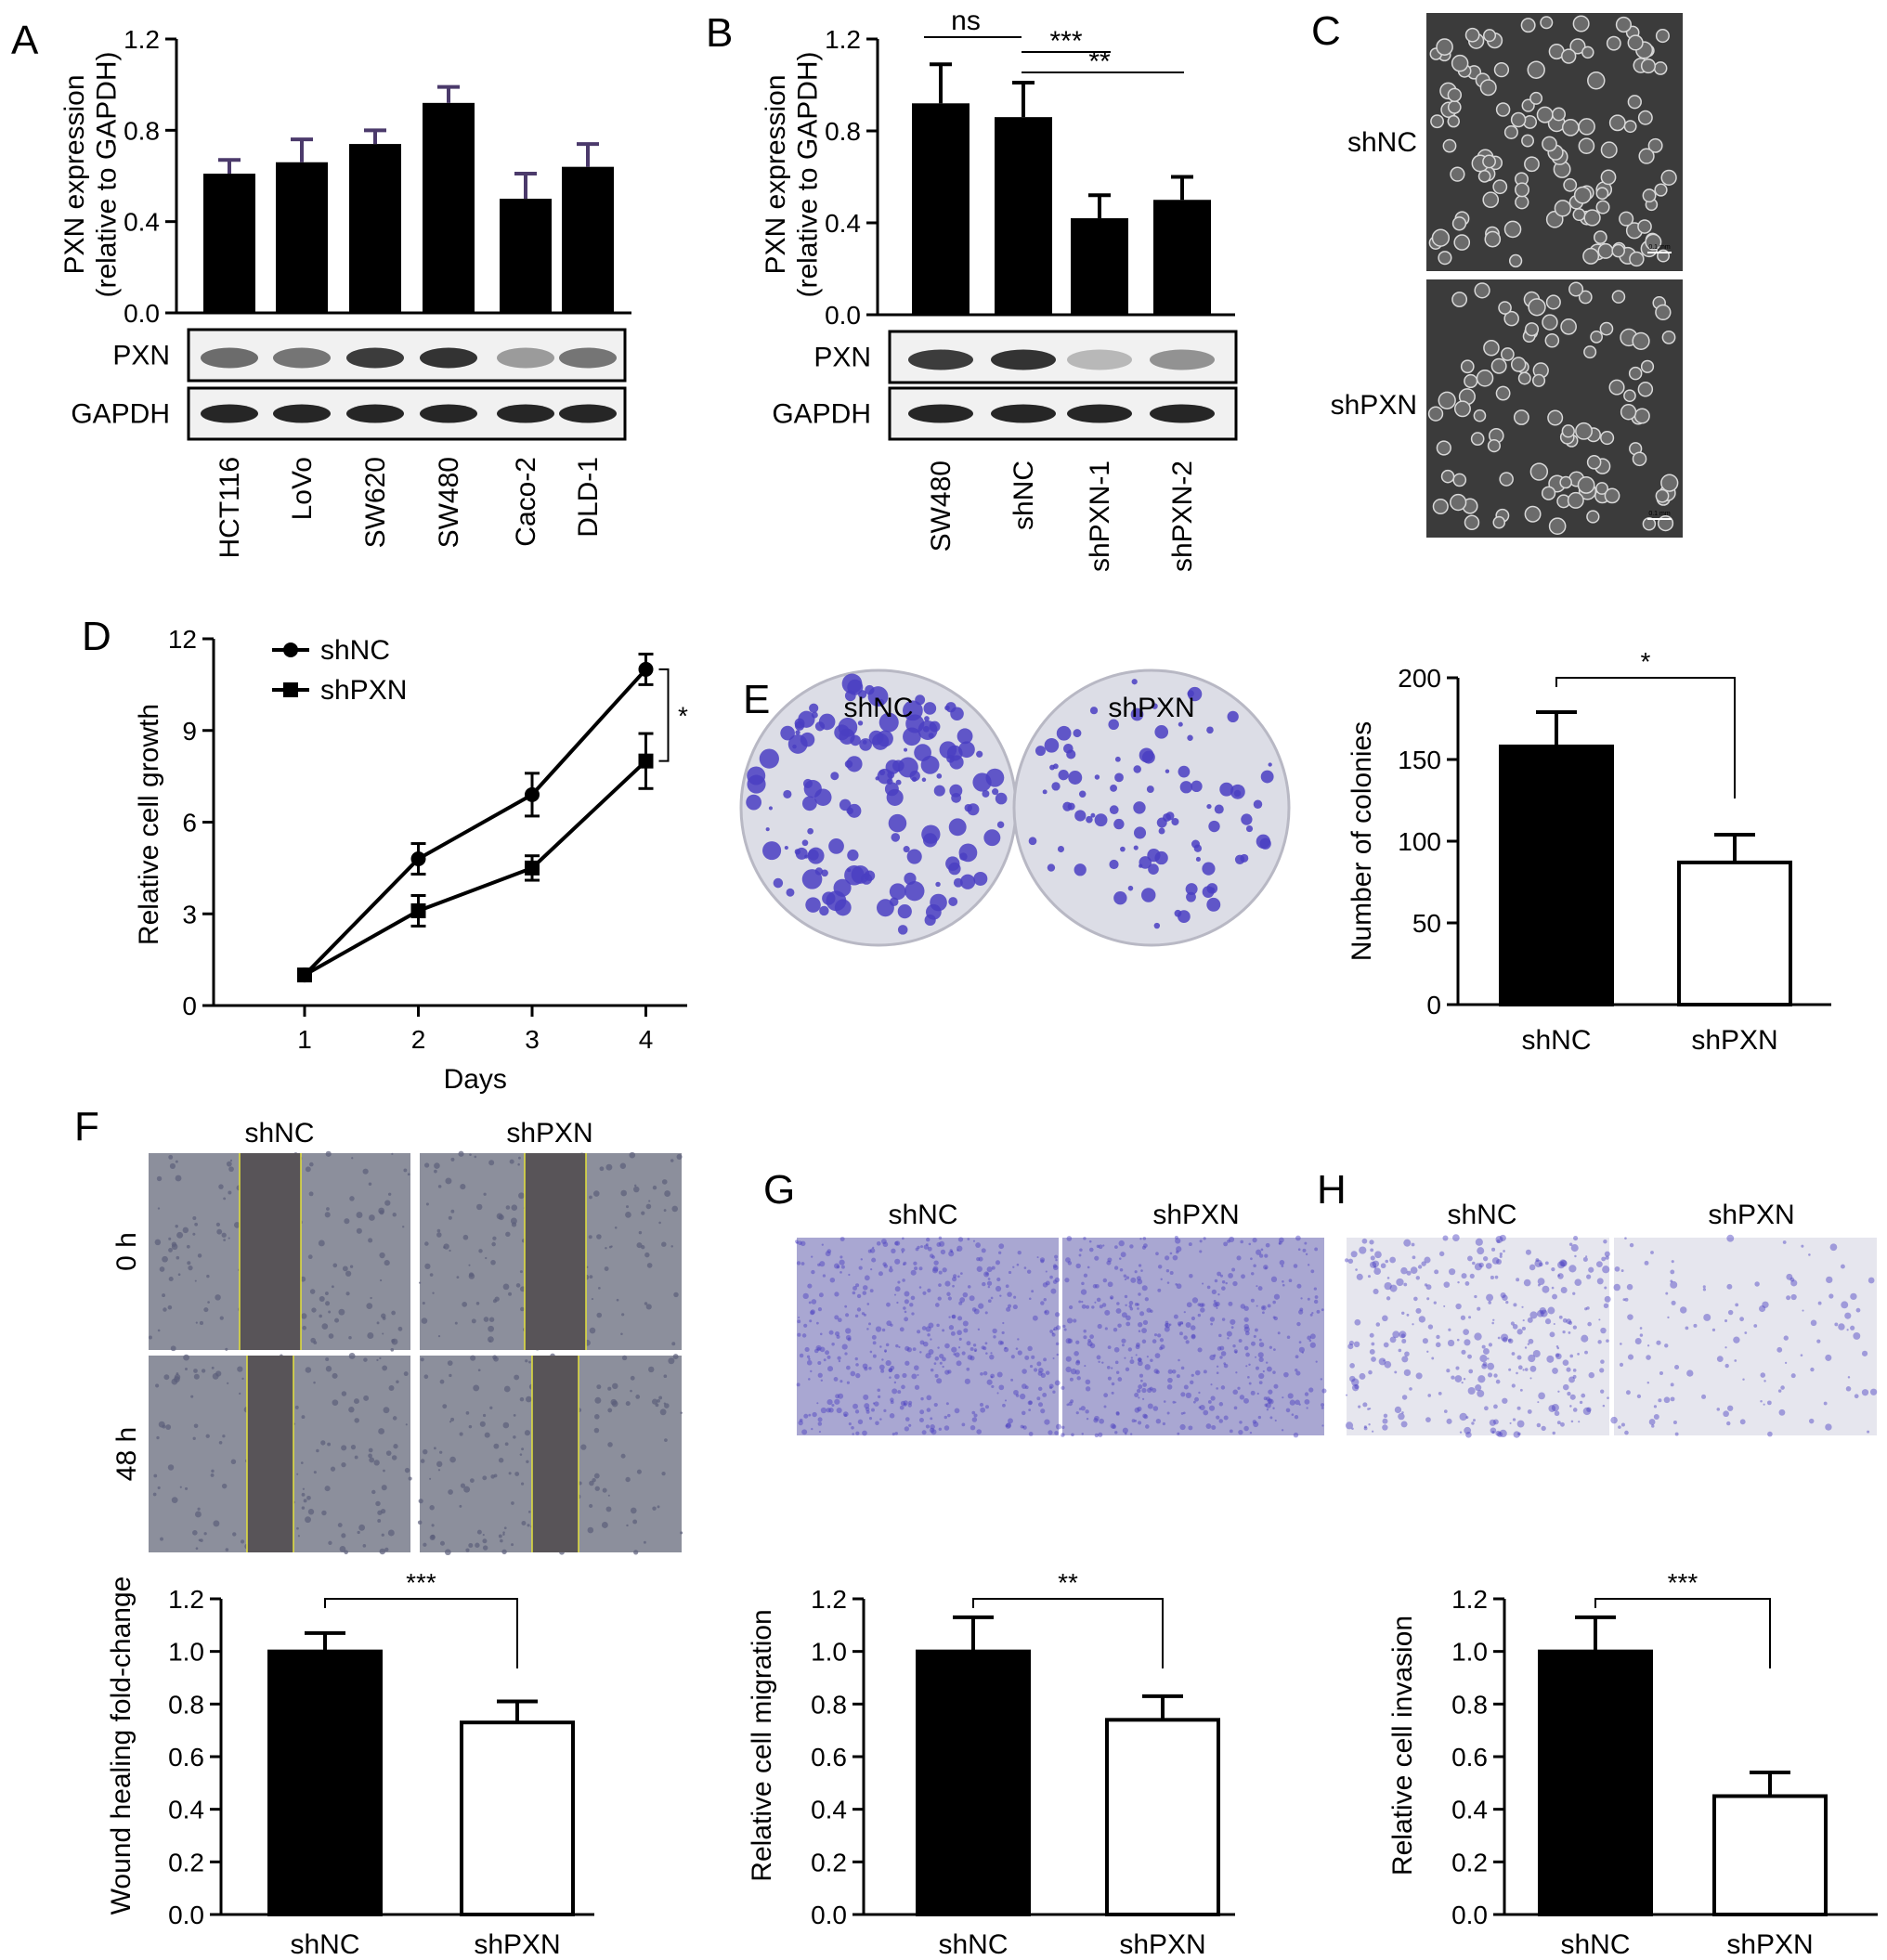  I want to click on y-tick-label: 0.0, so click(1470, 1915).